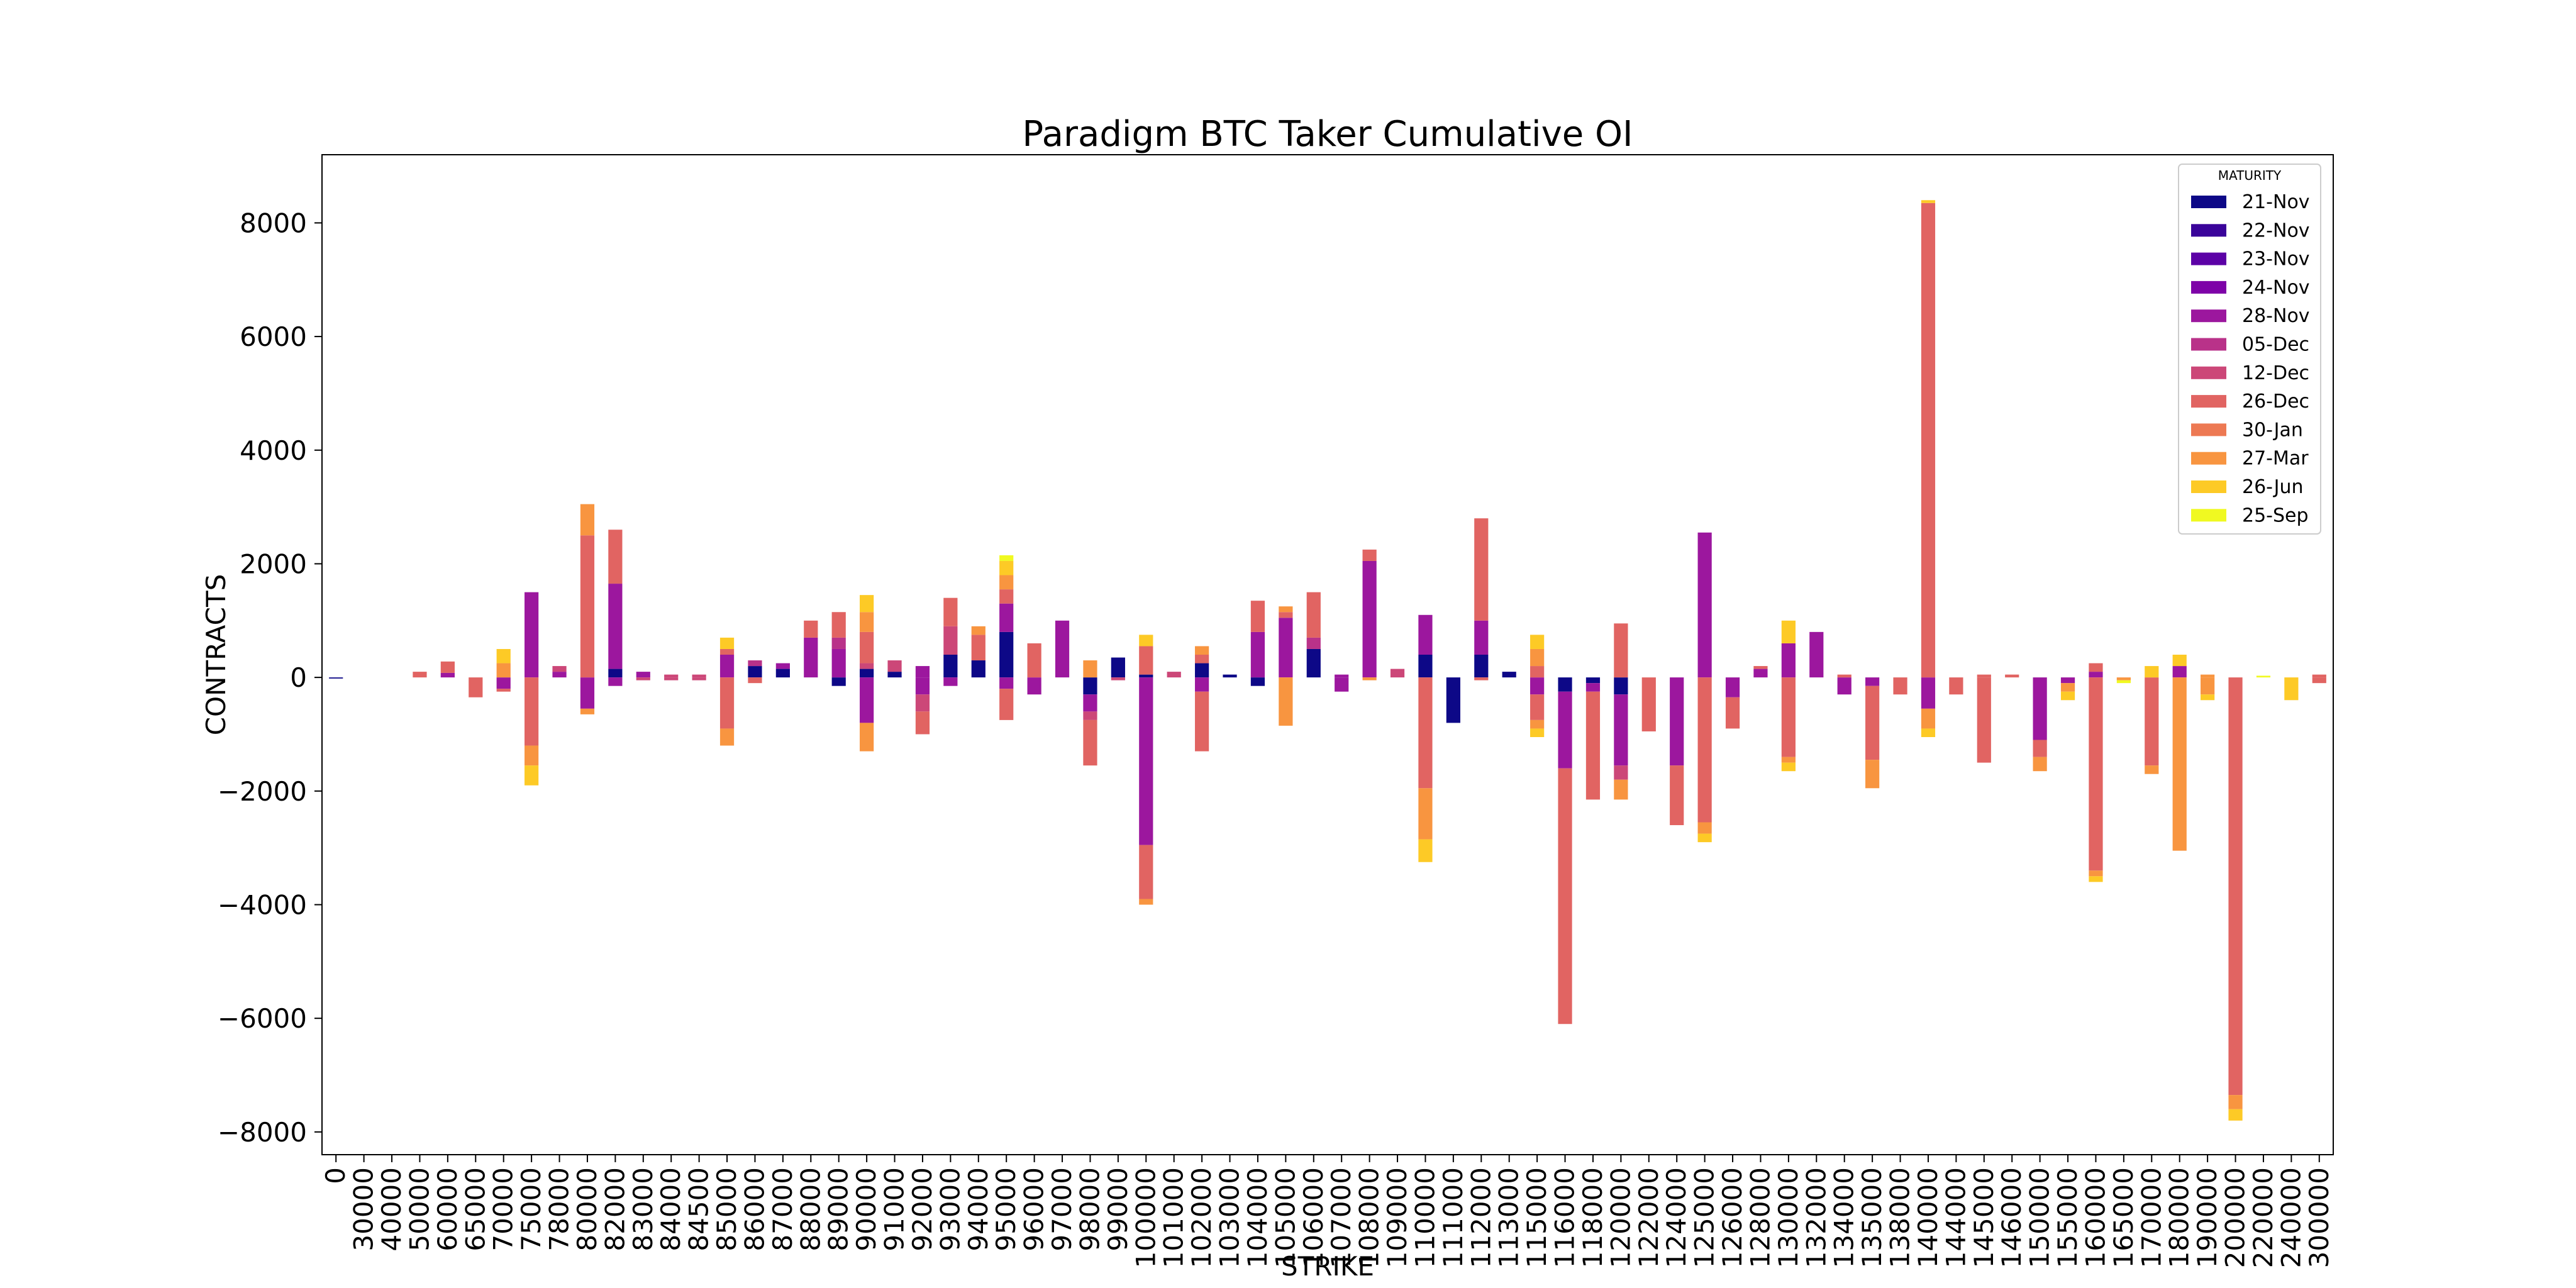 The width and height of the screenshot is (2576, 1288). Describe the element at coordinates (1788, 1217) in the screenshot. I see `x-tick-label: 130000` at that location.